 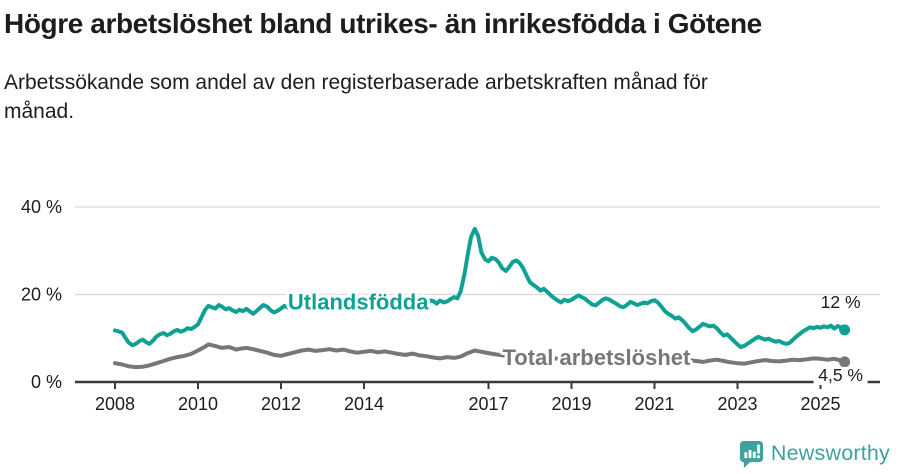 What do you see at coordinates (737, 404) in the screenshot?
I see `x-axis-tick-label: 2023` at bounding box center [737, 404].